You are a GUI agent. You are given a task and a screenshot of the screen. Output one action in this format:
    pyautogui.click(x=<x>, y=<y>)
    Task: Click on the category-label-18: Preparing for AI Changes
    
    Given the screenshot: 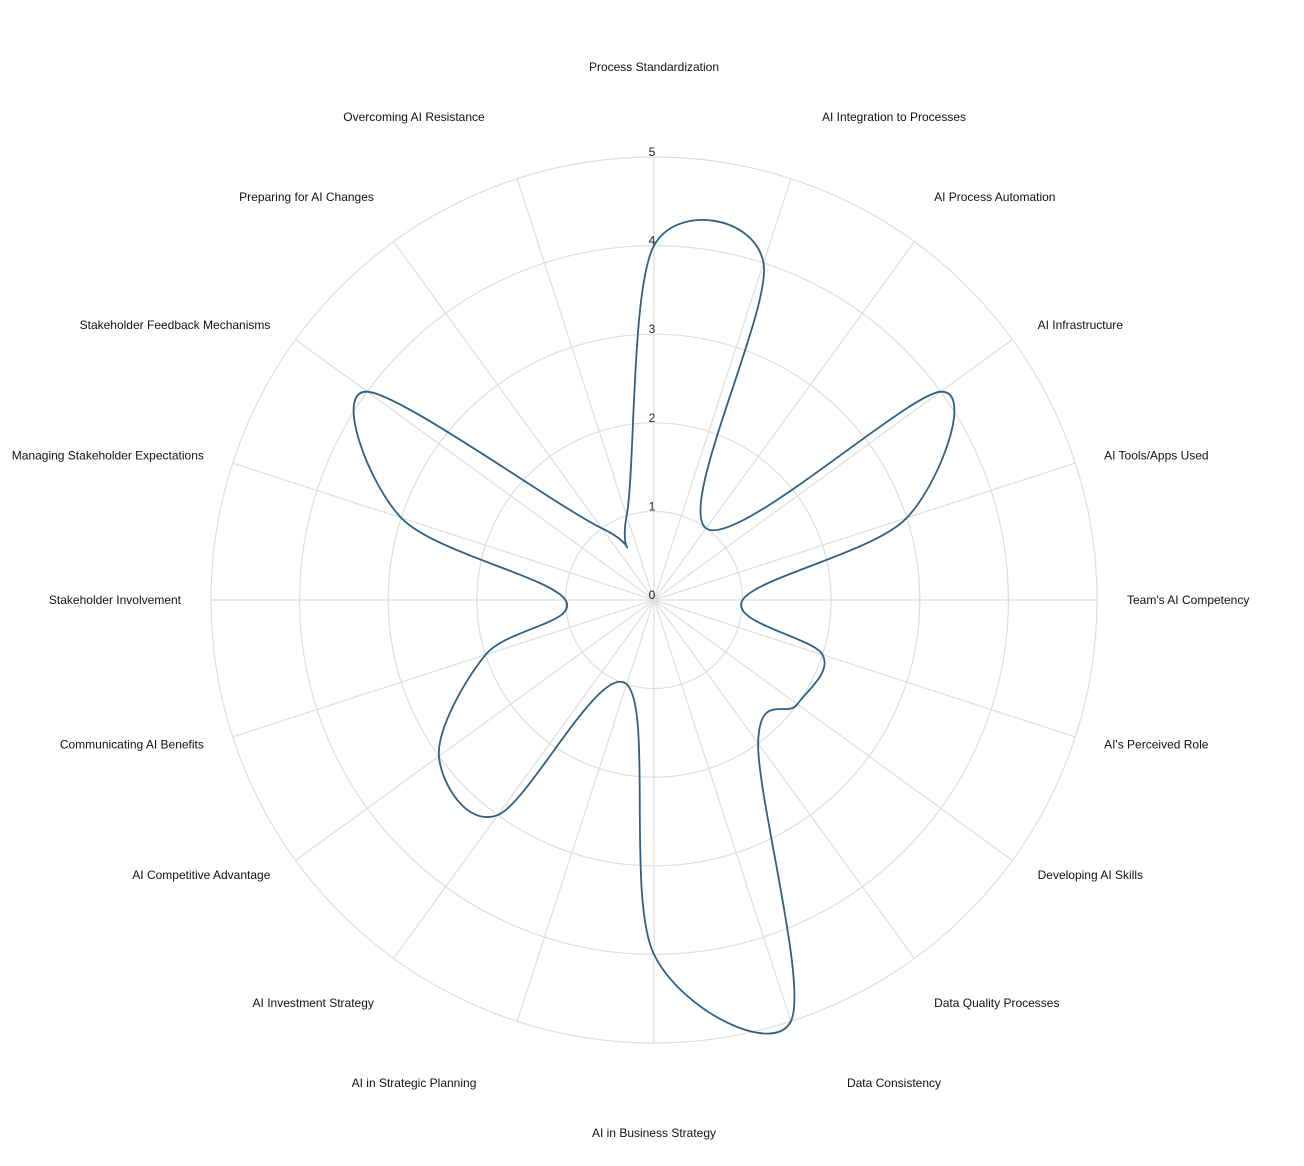 What is the action you would take?
    pyautogui.click(x=306, y=197)
    